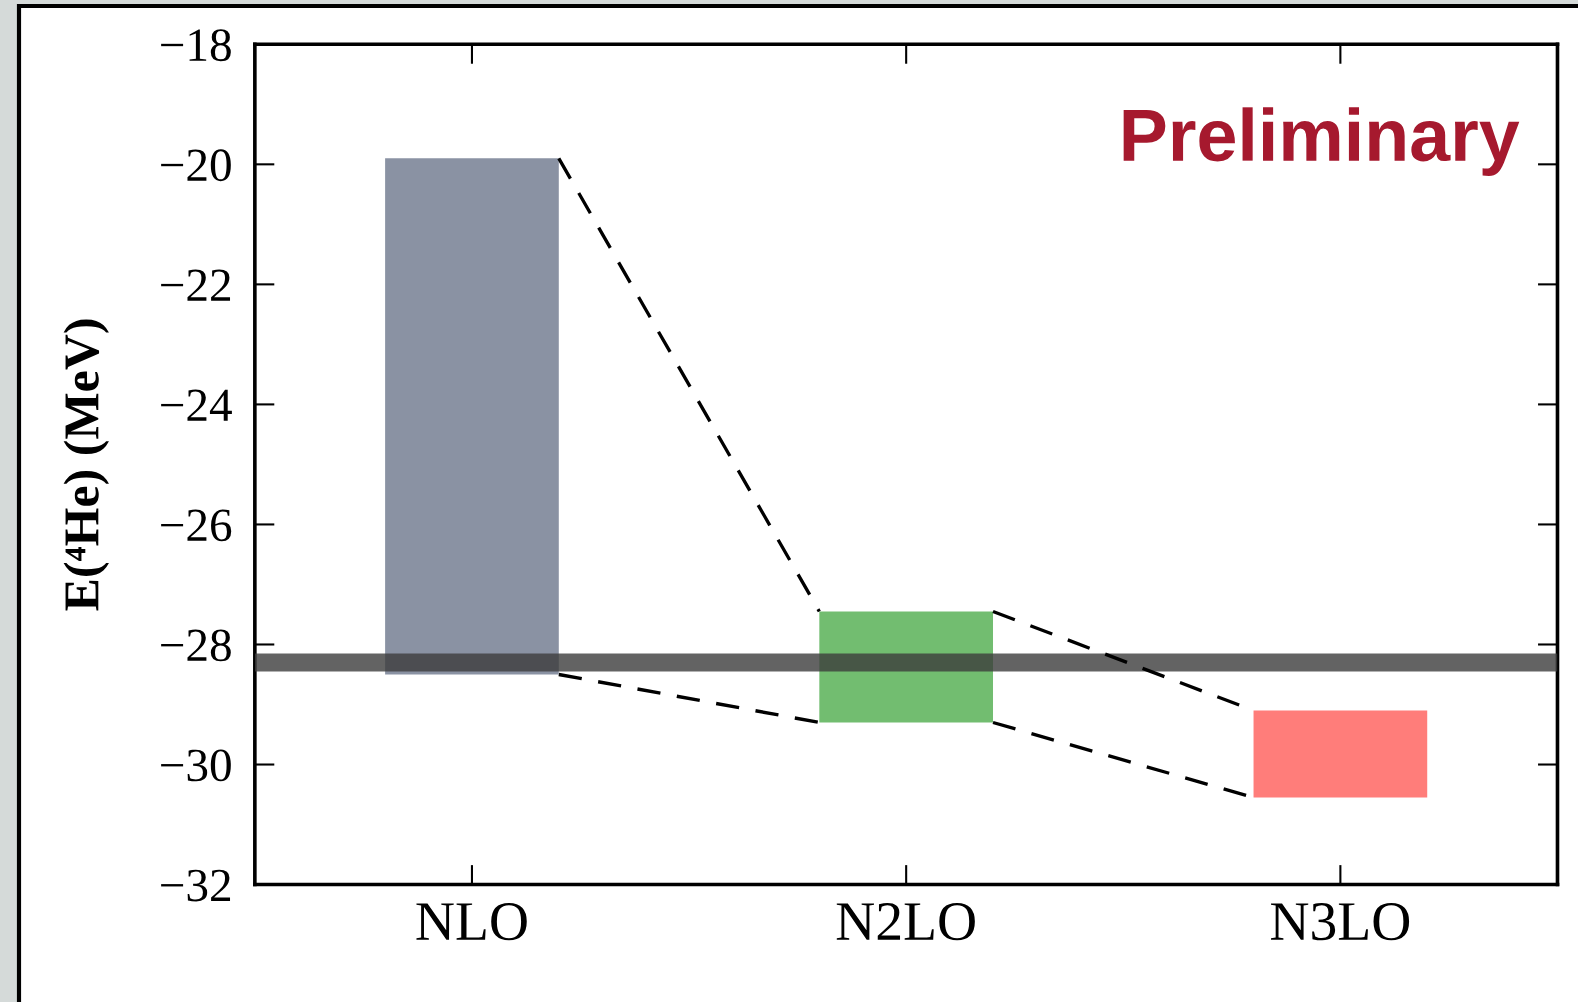 The width and height of the screenshot is (1578, 1002). Describe the element at coordinates (196, 285) in the screenshot. I see `y-tick-label: −22` at that location.